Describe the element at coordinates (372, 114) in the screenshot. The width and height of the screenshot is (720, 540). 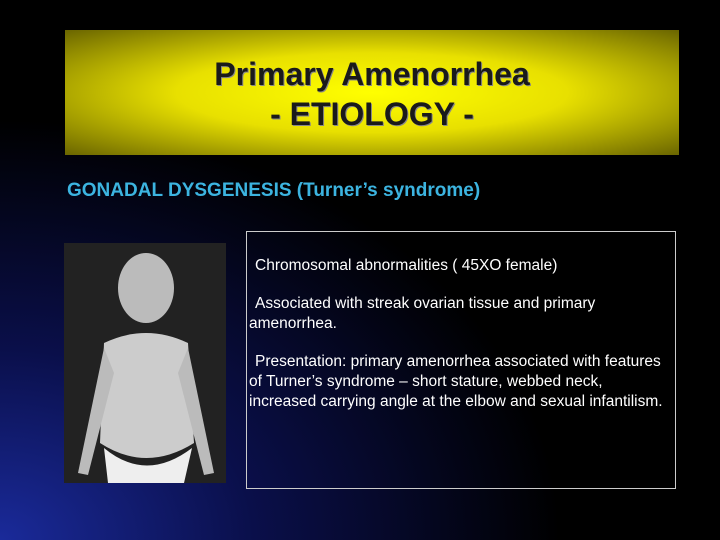
I see `title: - ETIOLOGY -` at that location.